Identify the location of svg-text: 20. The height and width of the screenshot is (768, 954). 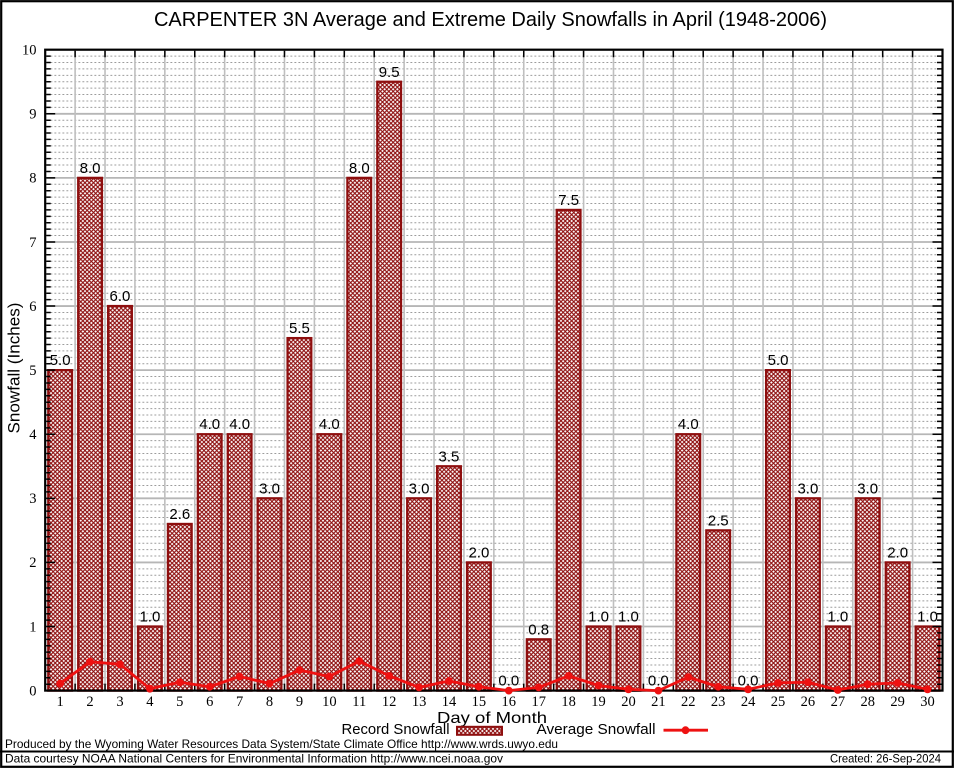
(628, 702).